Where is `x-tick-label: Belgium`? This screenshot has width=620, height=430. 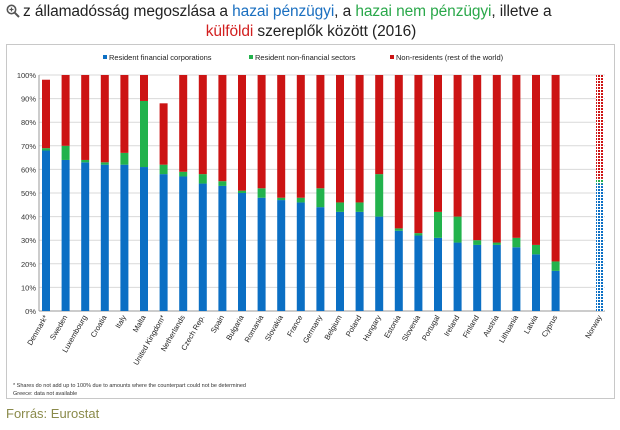 x-tick-label: Belgium is located at coordinates (332, 328).